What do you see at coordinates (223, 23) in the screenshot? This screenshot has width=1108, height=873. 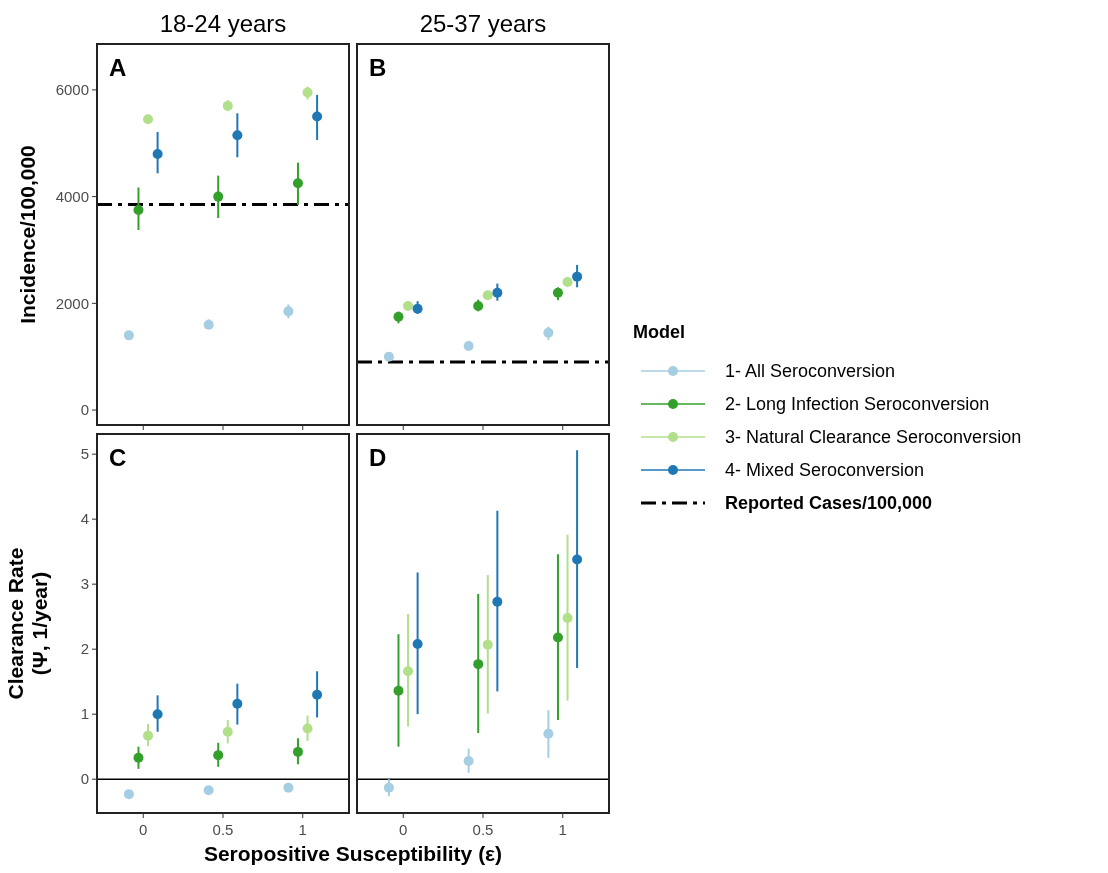 I see `chart-title: 18-24 years` at bounding box center [223, 23].